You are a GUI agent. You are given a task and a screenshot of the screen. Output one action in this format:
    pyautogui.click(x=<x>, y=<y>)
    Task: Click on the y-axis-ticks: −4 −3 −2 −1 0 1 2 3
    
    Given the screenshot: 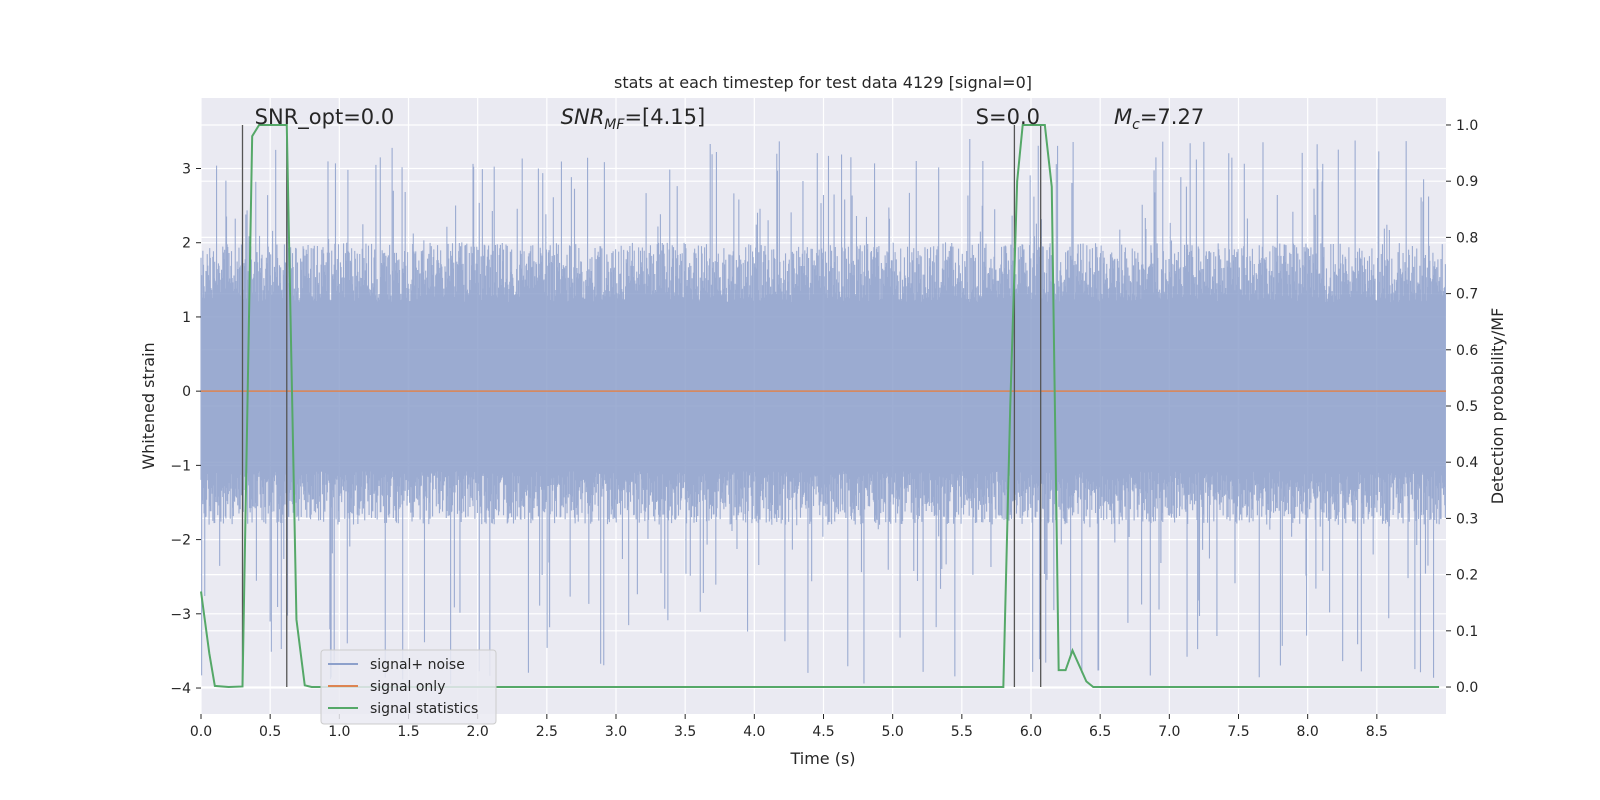 What is the action you would take?
    pyautogui.click(x=185, y=429)
    